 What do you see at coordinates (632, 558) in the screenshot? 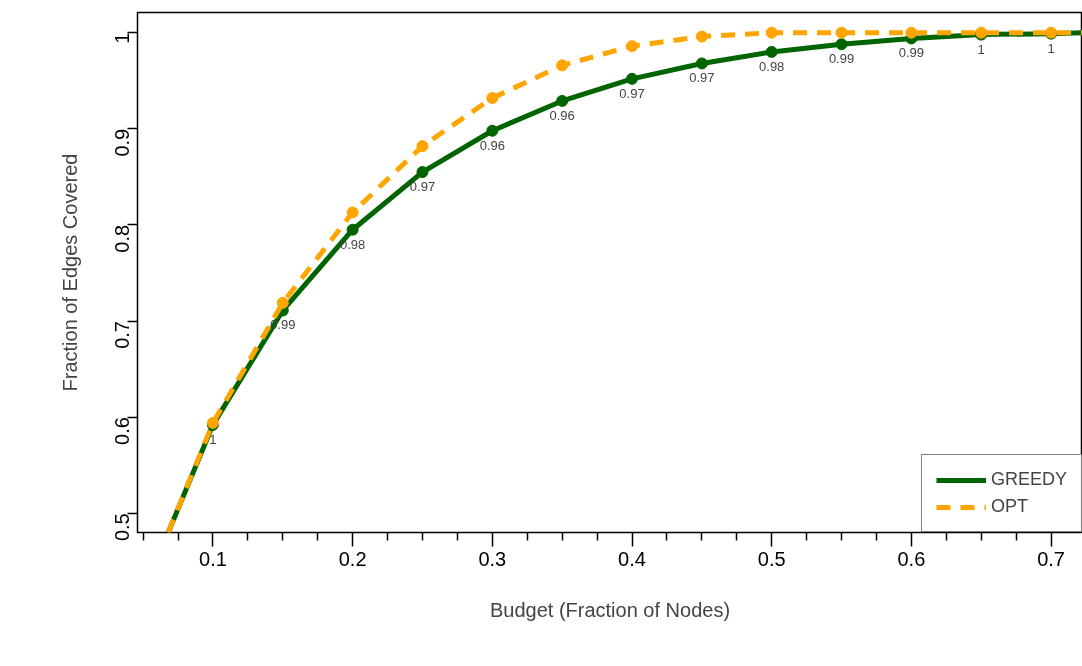
I see `x-tick-label: 0.4` at bounding box center [632, 558].